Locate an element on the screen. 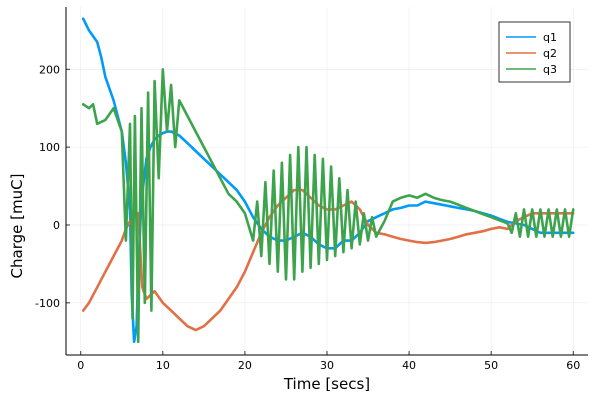 The image size is (600, 404). x-tick-label: 10 is located at coordinates (163, 365).